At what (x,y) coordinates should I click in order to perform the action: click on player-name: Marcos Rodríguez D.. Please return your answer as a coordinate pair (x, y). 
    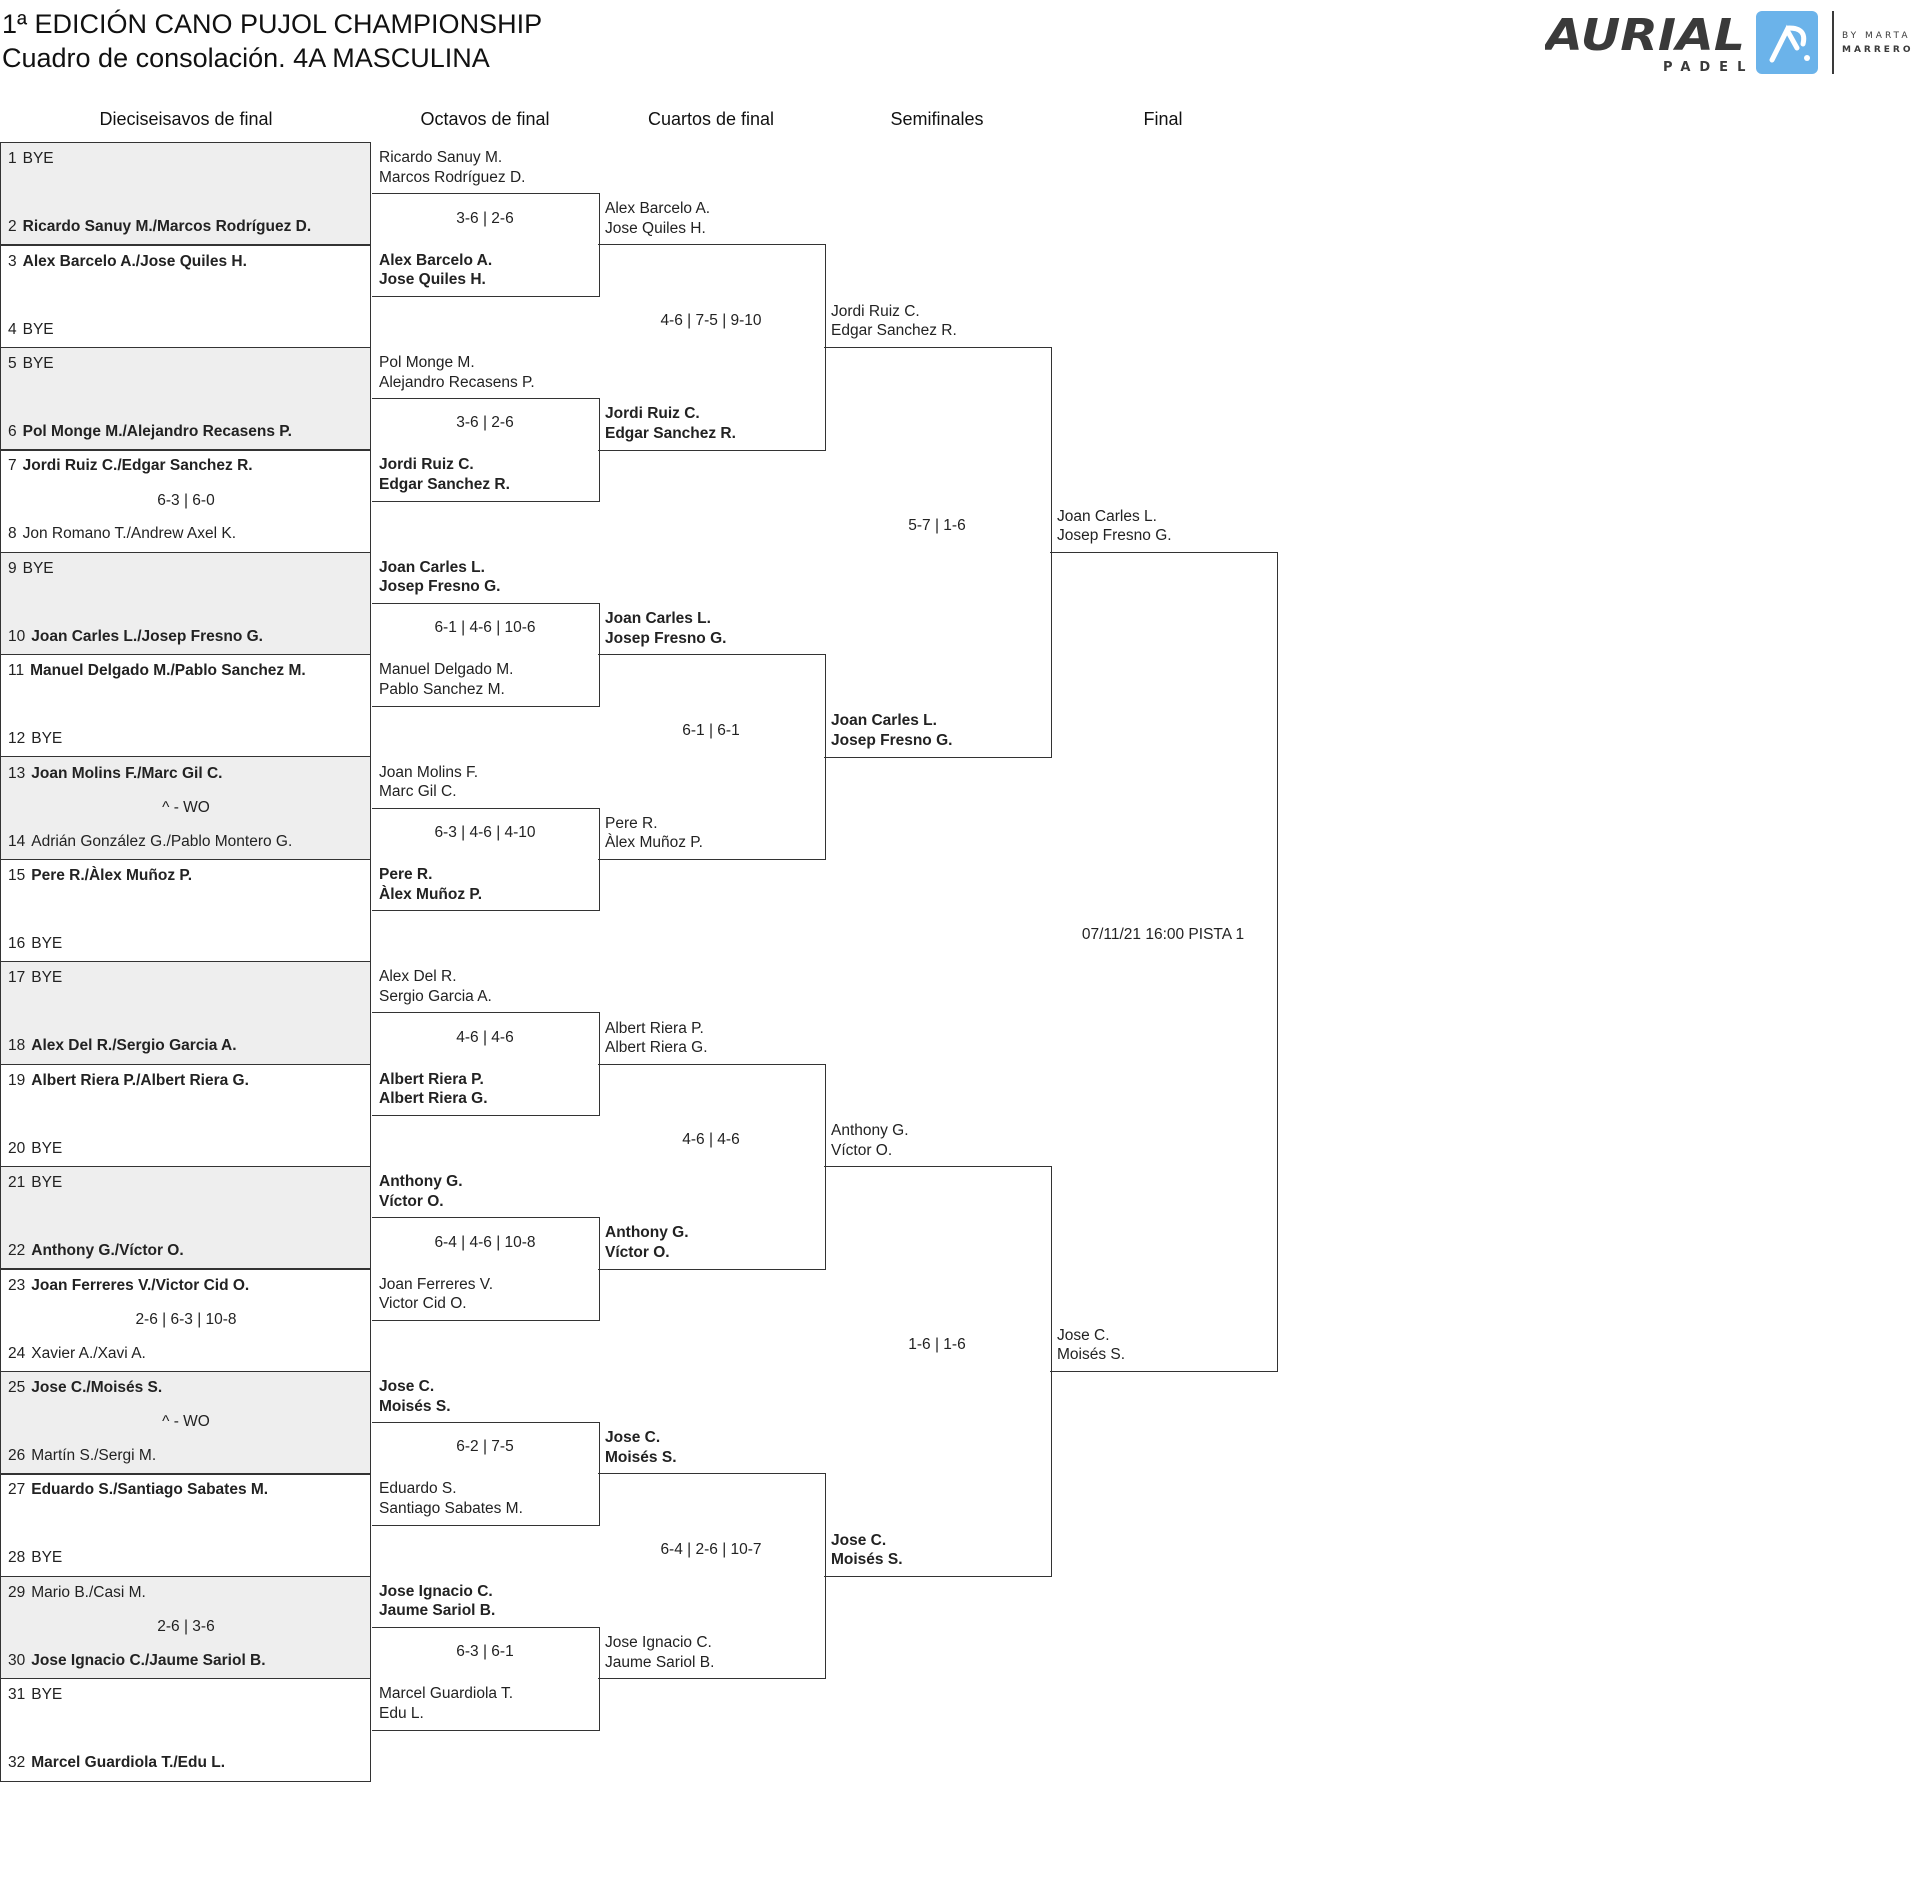
    Looking at the image, I should click on (452, 177).